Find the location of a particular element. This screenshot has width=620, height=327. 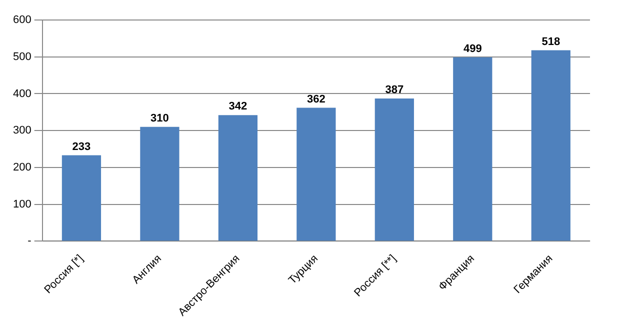

y-tick-label: 300 is located at coordinates (22, 130).